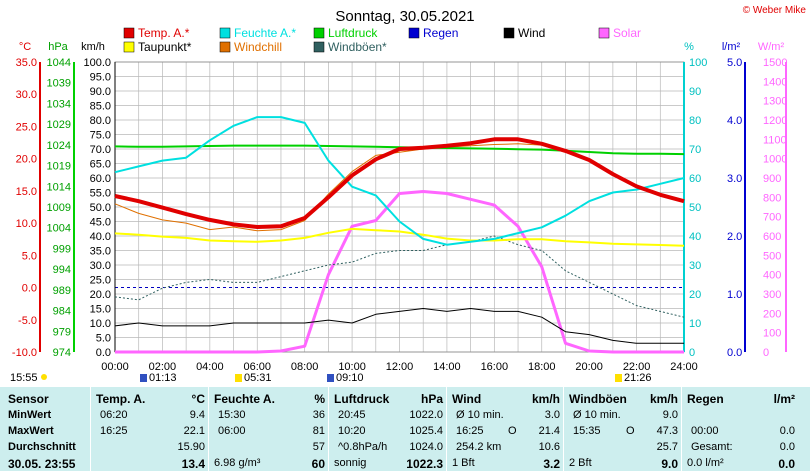  I want to click on wind-tick-label: 55.0, so click(100, 194).